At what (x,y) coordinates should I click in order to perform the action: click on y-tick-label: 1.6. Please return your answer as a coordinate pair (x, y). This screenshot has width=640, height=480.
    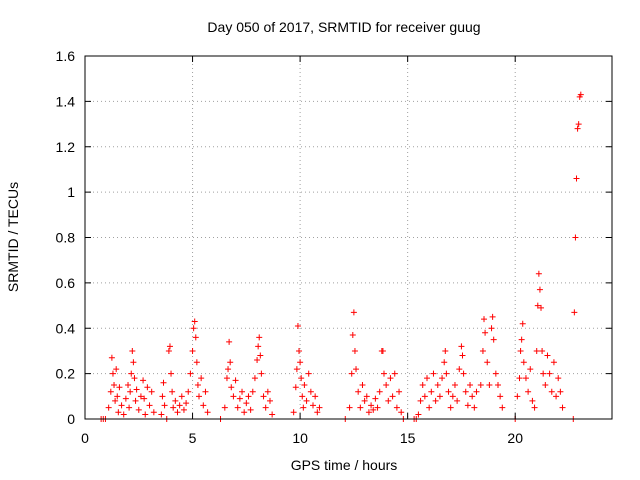
    Looking at the image, I should click on (66, 56).